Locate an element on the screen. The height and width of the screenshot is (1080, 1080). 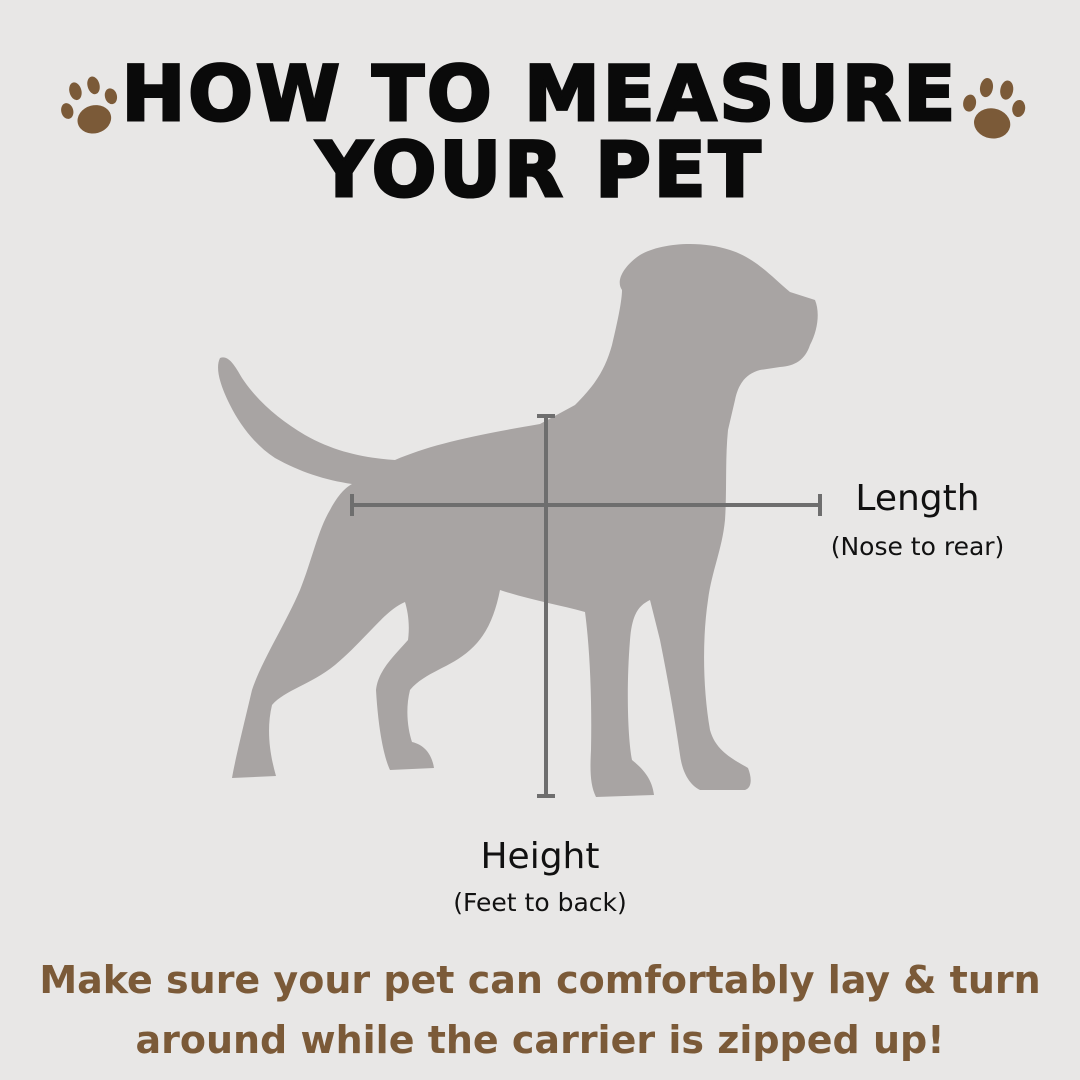
height-note: (Feet to back) is located at coordinates (540, 902).